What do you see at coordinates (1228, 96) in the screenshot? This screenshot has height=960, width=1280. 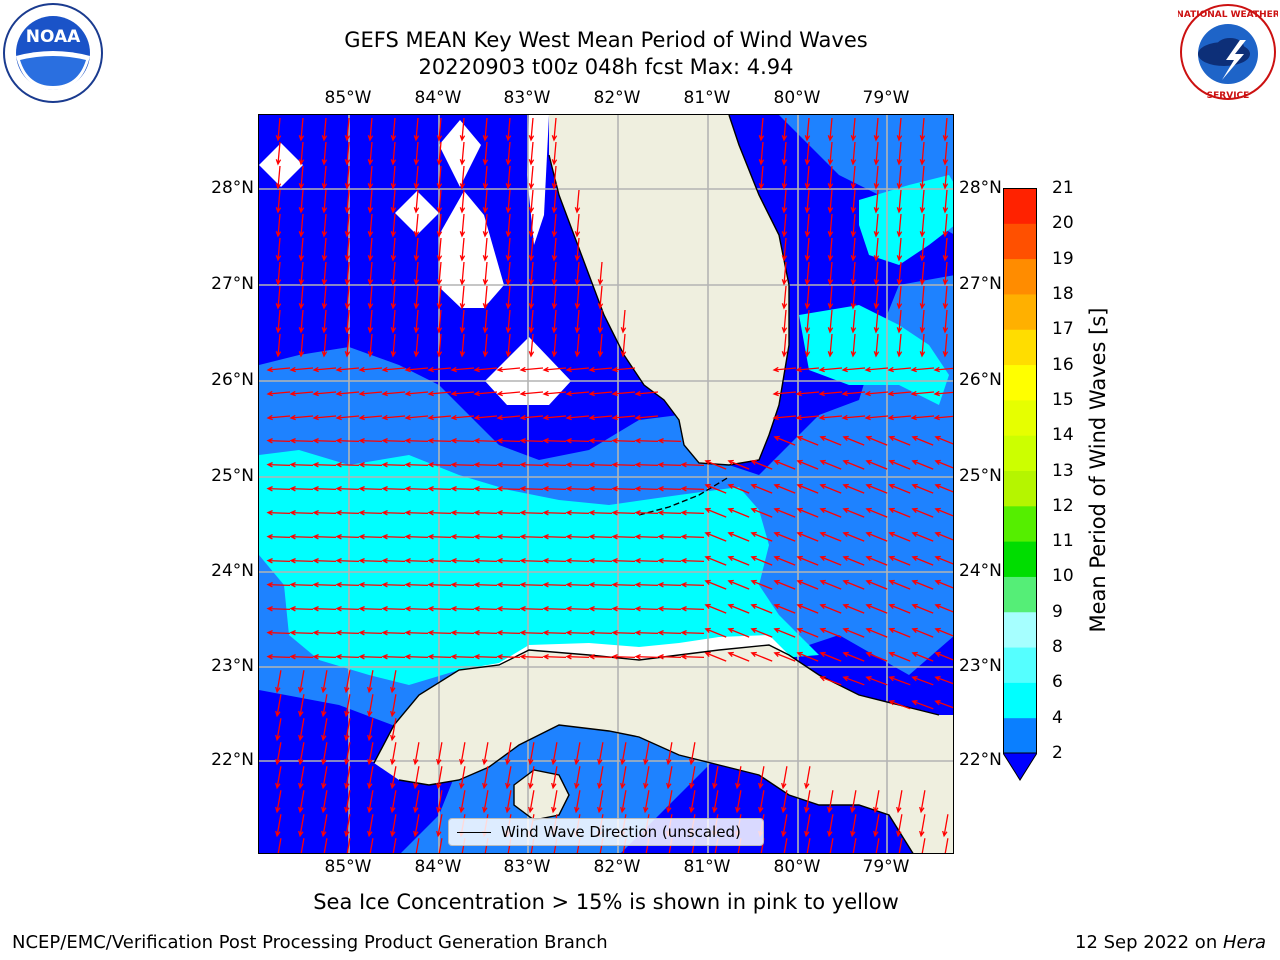 I see `svg-text: SERVICE` at bounding box center [1228, 96].